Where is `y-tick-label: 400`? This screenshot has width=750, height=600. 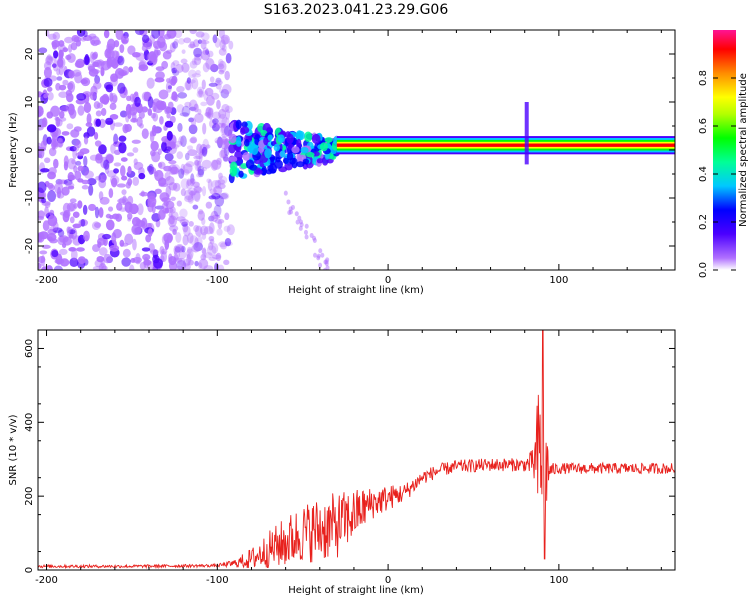 y-tick-label: 400 is located at coordinates (29, 422).